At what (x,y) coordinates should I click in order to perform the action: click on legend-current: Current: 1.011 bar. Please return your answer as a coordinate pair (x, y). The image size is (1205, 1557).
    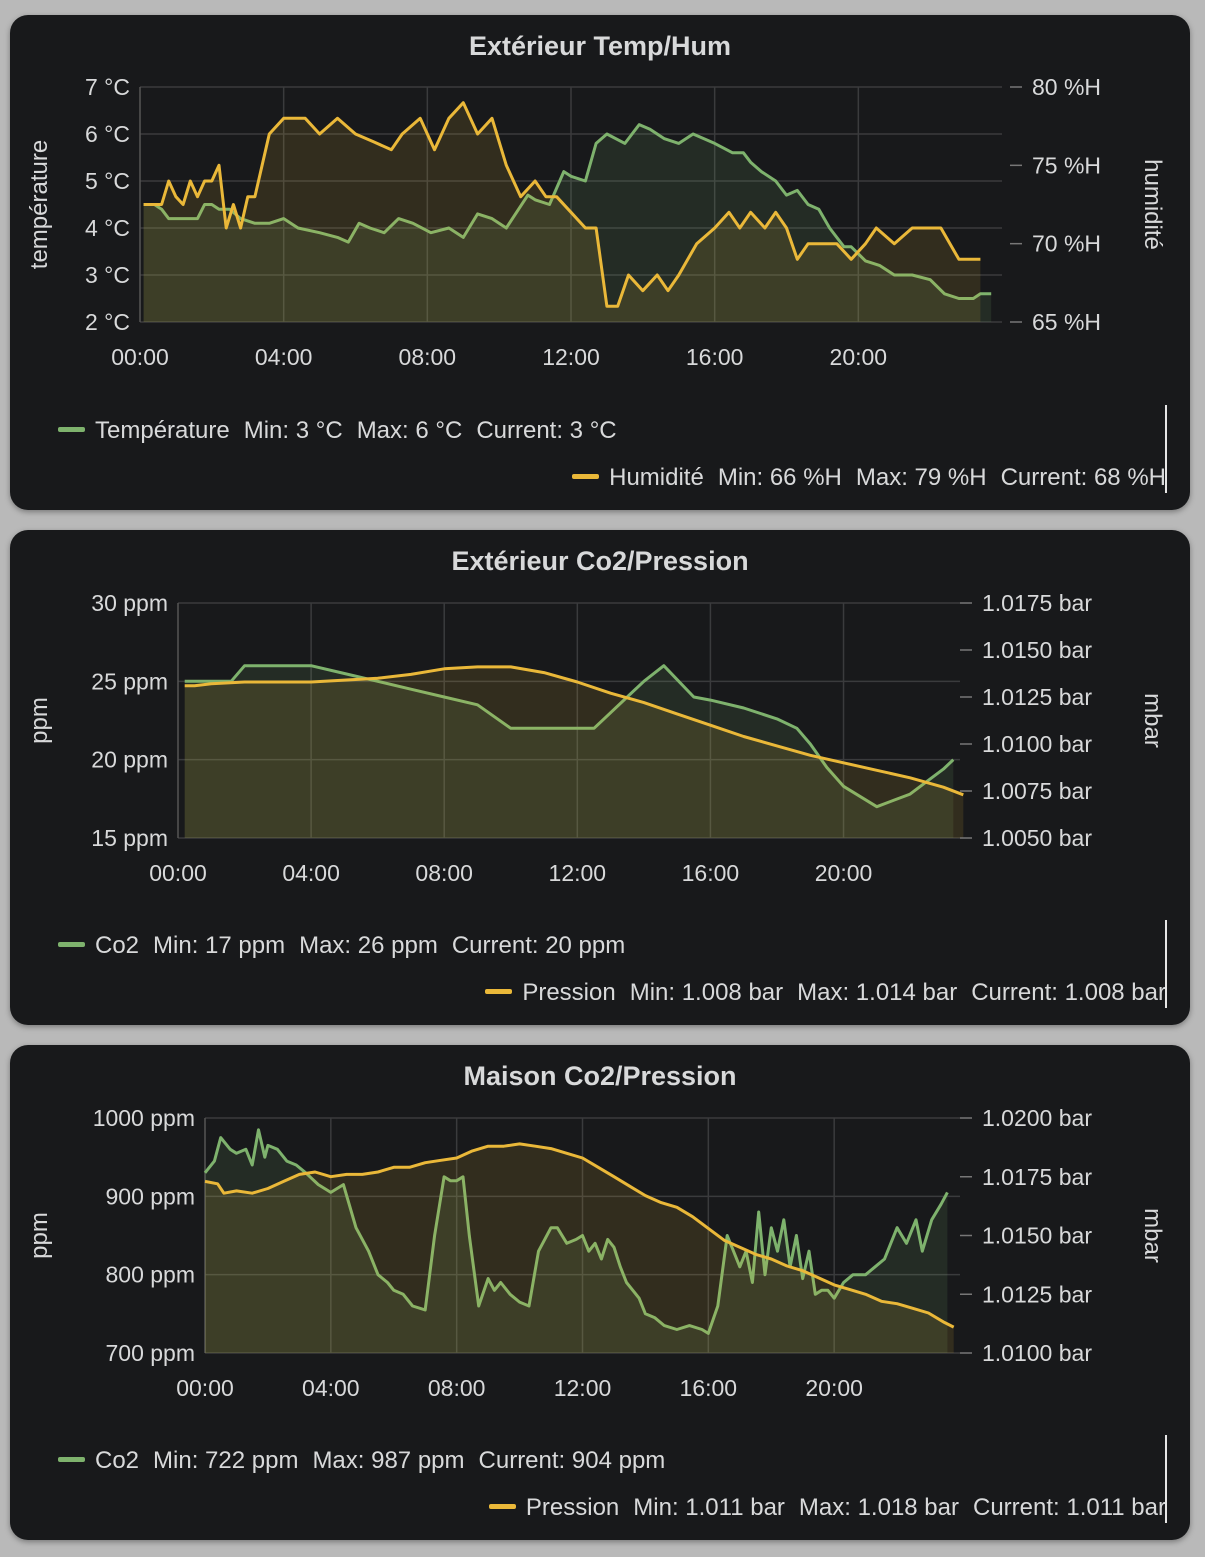
    Looking at the image, I should click on (1069, 1507).